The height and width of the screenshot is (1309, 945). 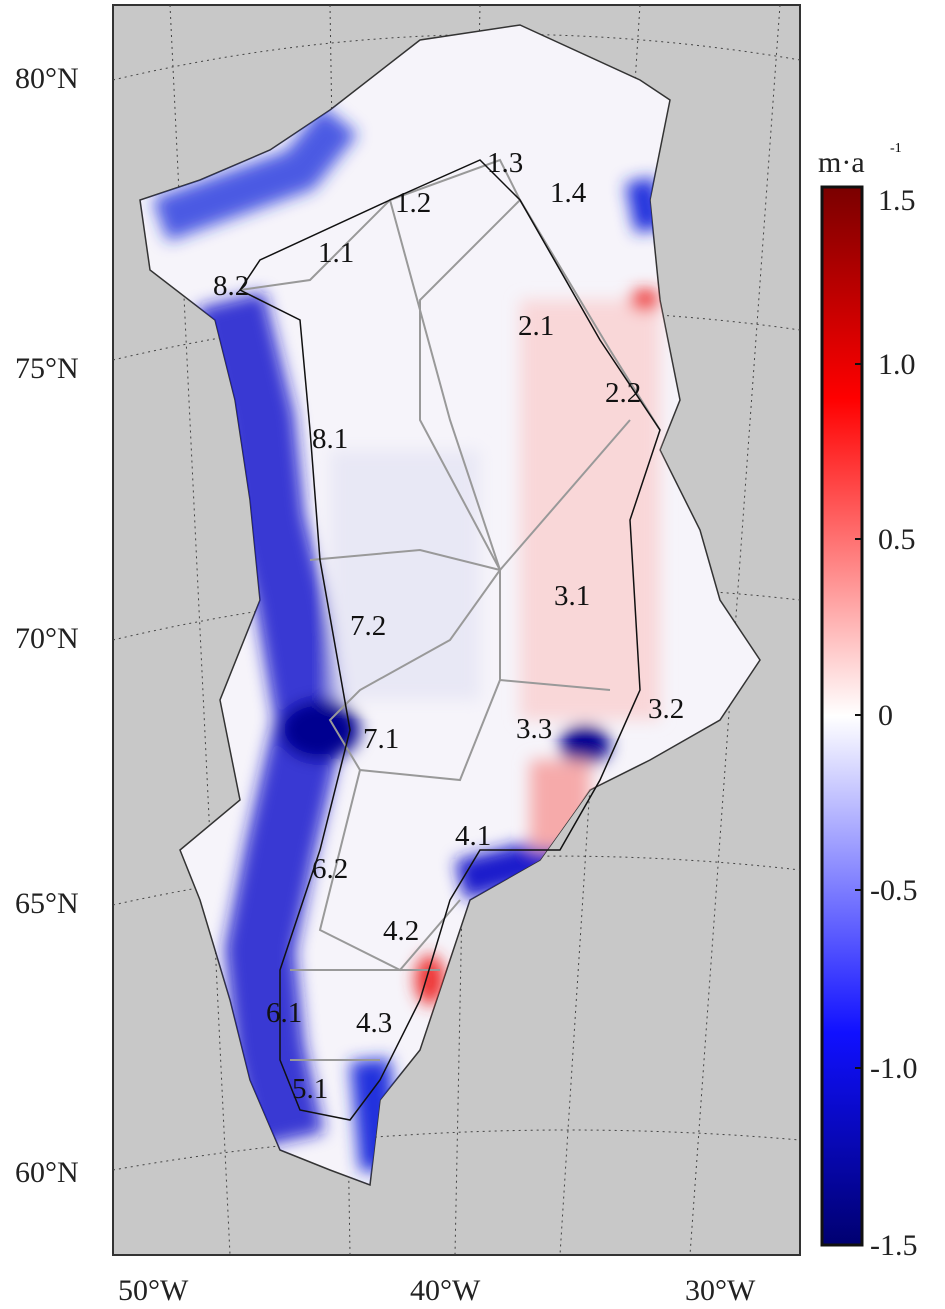 I want to click on colorbar-unit-exponent: -1, so click(x=896, y=148).